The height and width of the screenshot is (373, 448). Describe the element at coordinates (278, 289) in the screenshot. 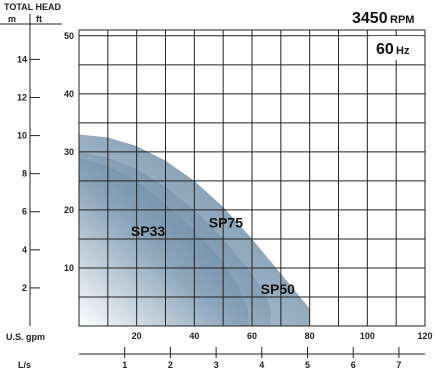

I see `curve-label-sp50: SP50` at that location.